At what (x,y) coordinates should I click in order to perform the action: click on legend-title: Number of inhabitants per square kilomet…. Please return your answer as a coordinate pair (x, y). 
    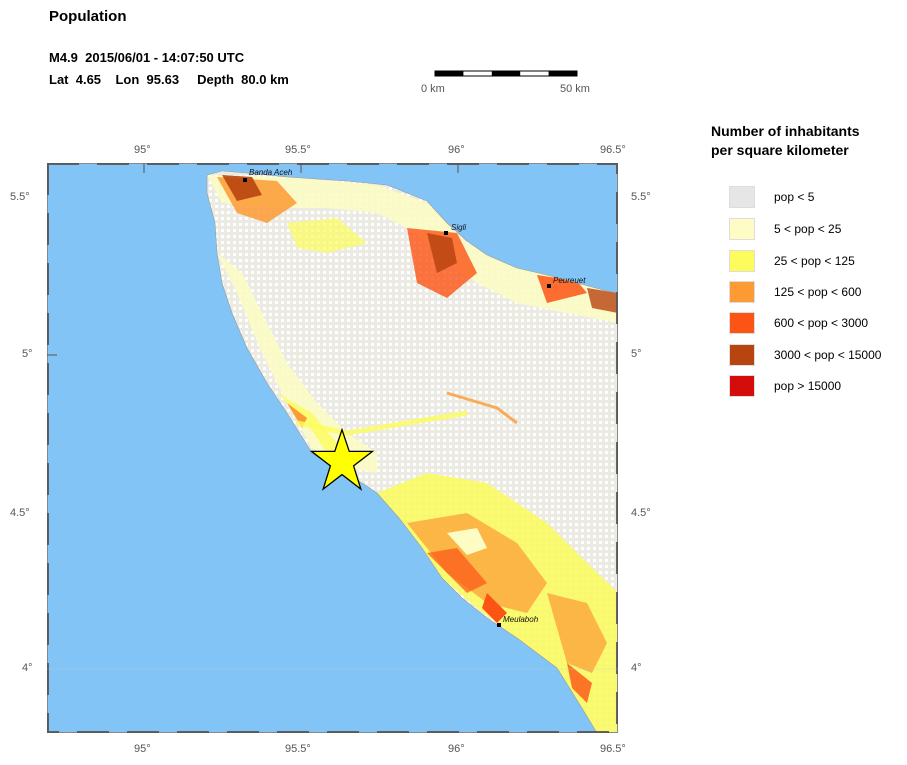
    Looking at the image, I should click on (785, 141).